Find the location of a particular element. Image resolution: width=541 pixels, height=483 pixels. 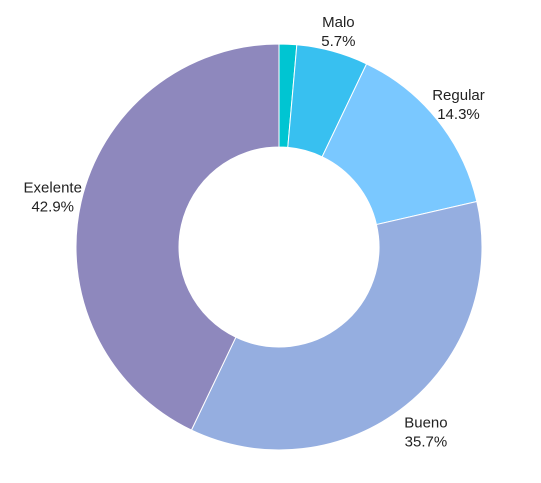

slice-label-name-5: Exelente is located at coordinates (53, 188).